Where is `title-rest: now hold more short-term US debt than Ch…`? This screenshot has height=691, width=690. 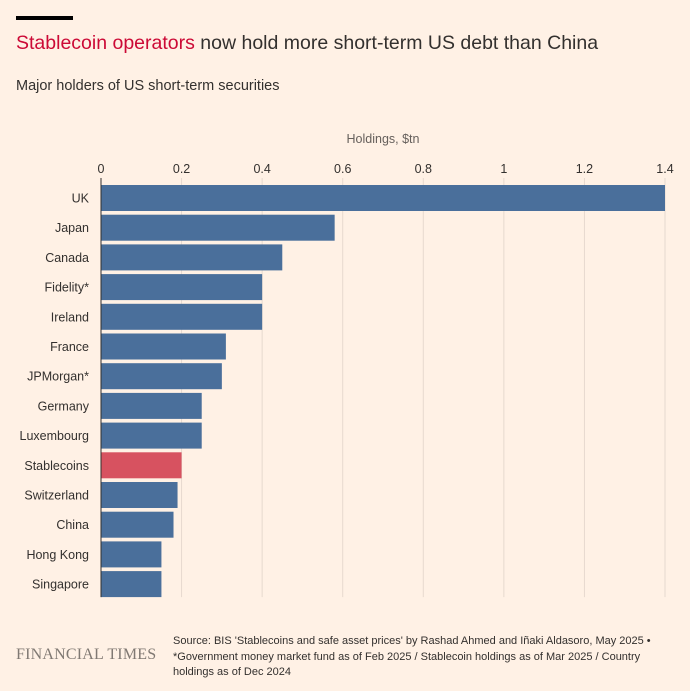 title-rest: now hold more short-term US debt than Ch… is located at coordinates (396, 43).